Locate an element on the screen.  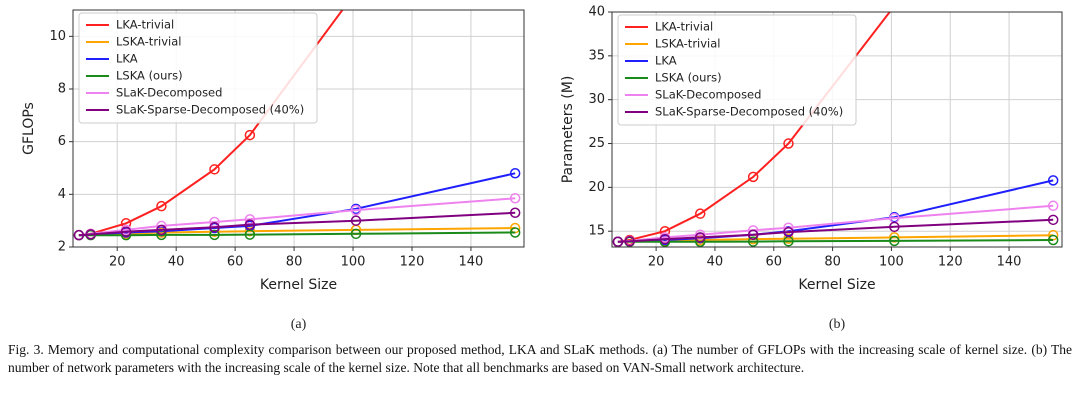
y-tick-label: 35 is located at coordinates (596, 55).